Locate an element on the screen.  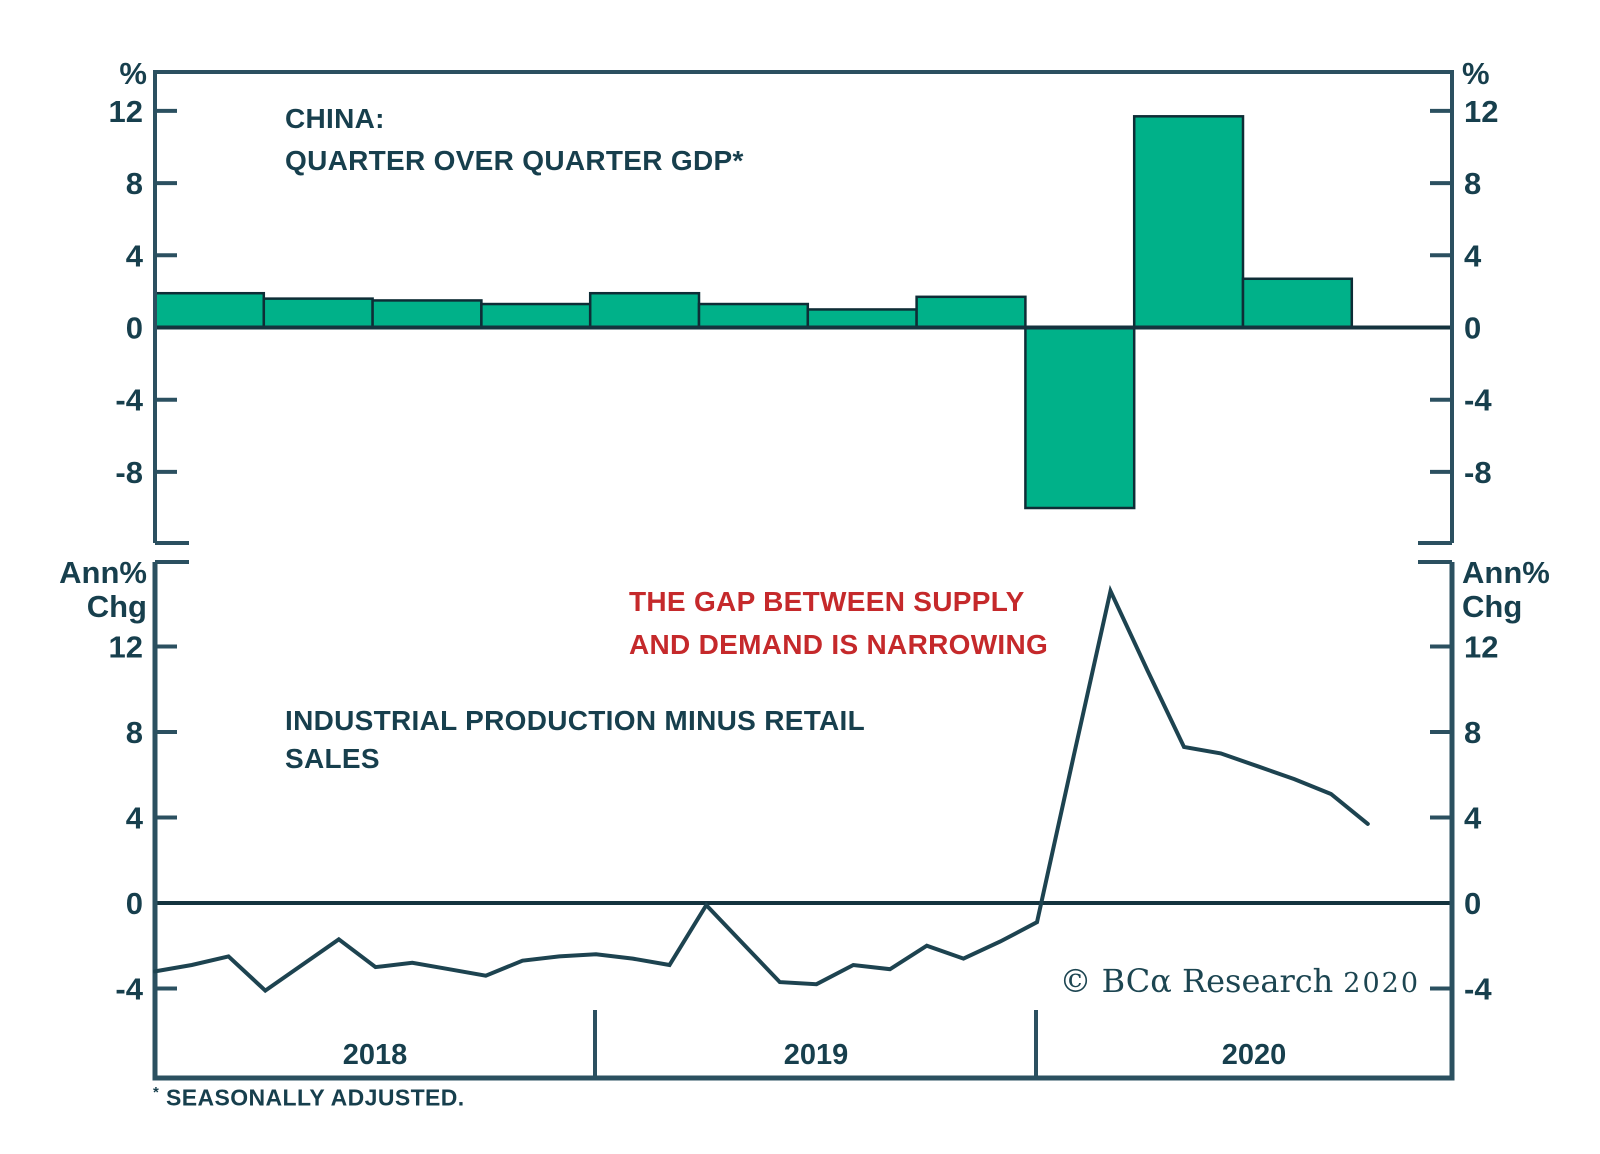
gdp-bar-2020-Q1 is located at coordinates (1080, 418).